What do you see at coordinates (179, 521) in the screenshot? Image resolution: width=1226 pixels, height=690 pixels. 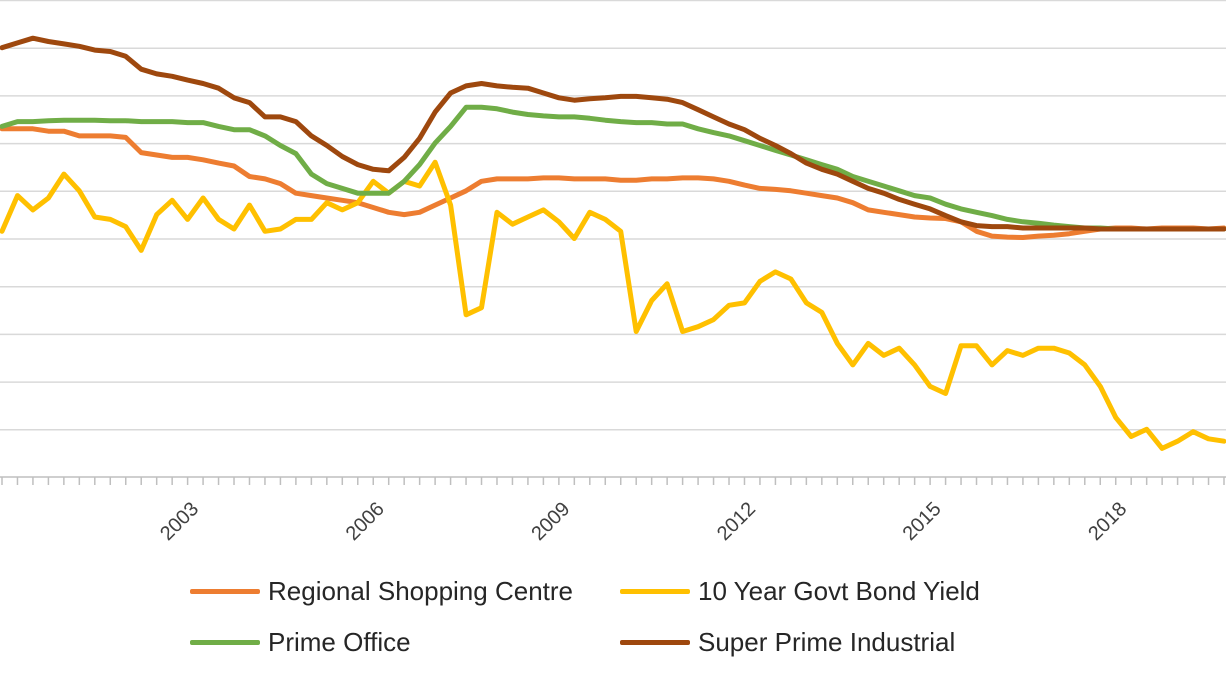 I see `x-tick-label: 2003` at bounding box center [179, 521].